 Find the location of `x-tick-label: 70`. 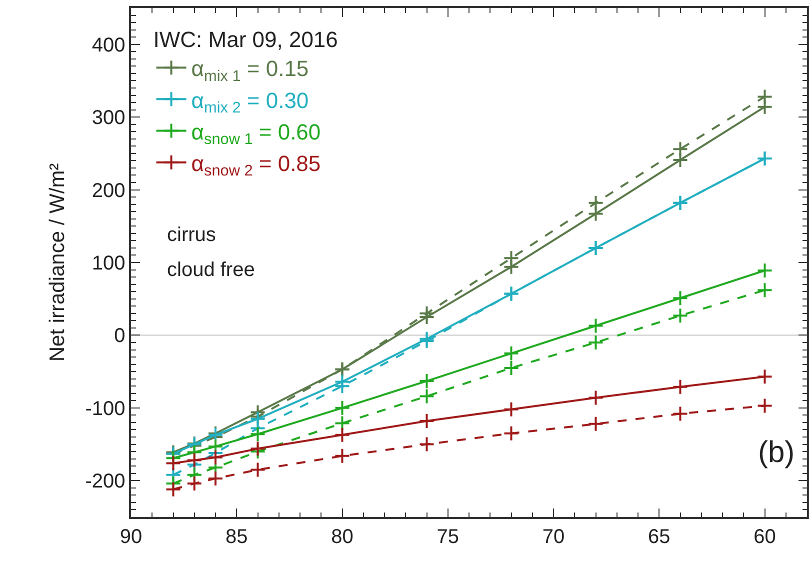

x-tick-label: 70 is located at coordinates (553, 537).